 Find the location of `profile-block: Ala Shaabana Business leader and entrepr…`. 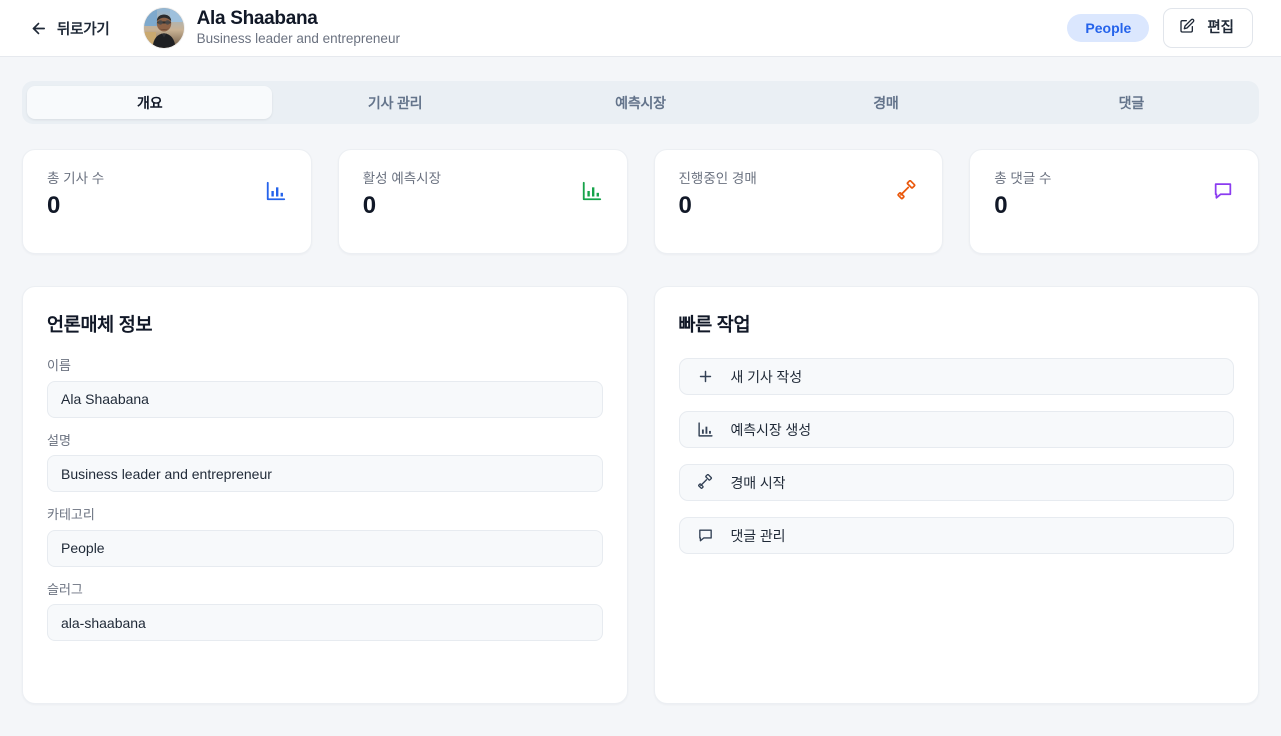

profile-block: Ala Shaabana Business leader and entrepr… is located at coordinates (271, 28).